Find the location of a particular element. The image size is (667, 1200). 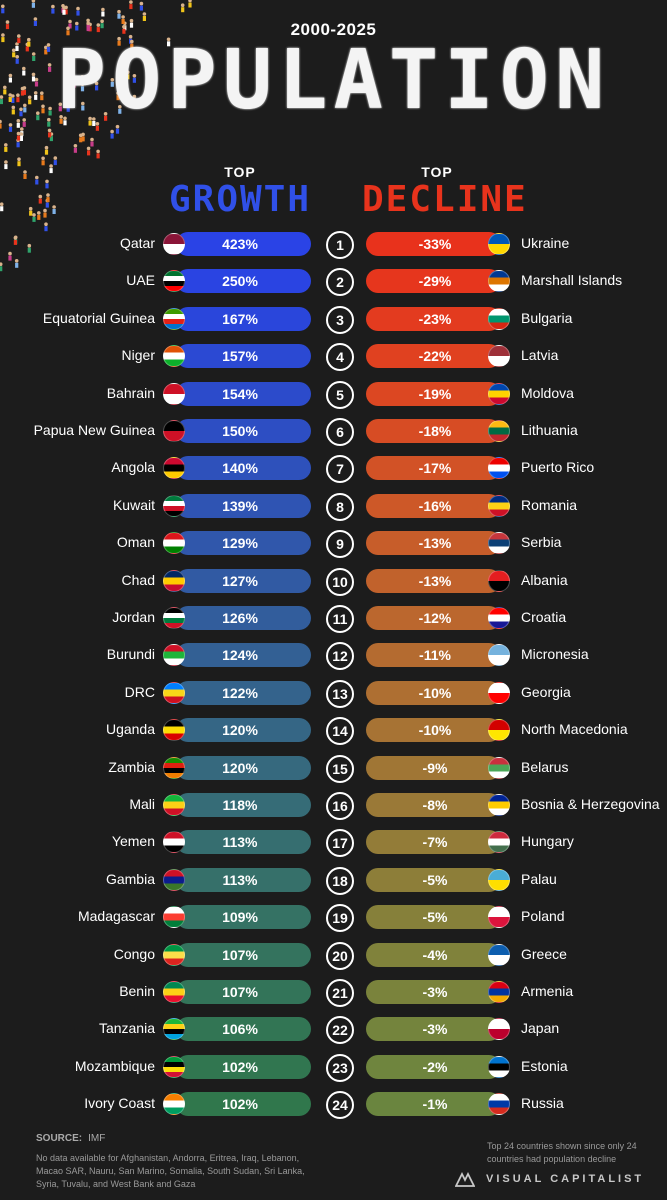

decline-country-name: Bulgaria is located at coordinates (547, 317).